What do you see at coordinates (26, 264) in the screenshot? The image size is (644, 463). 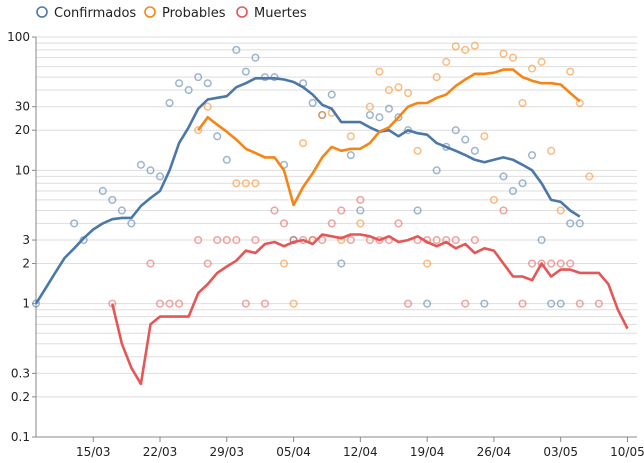 I see `y-tick-label: 2` at bounding box center [26, 264].